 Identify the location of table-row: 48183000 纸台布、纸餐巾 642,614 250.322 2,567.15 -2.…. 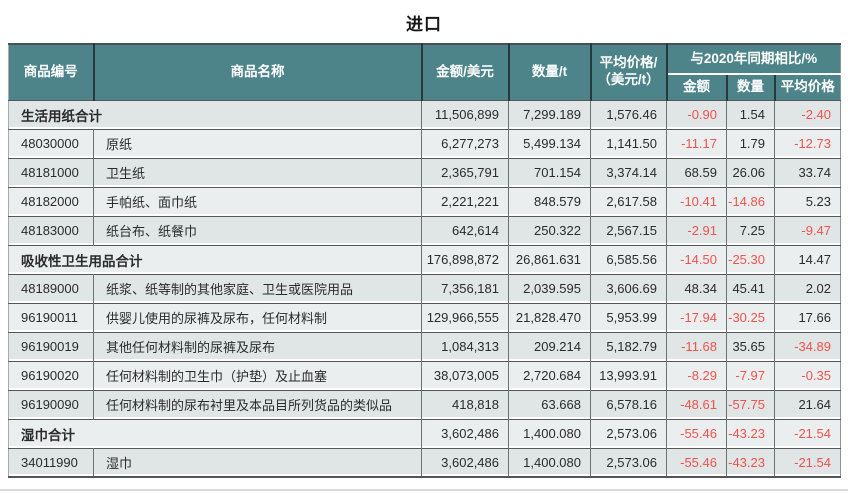
(424, 230).